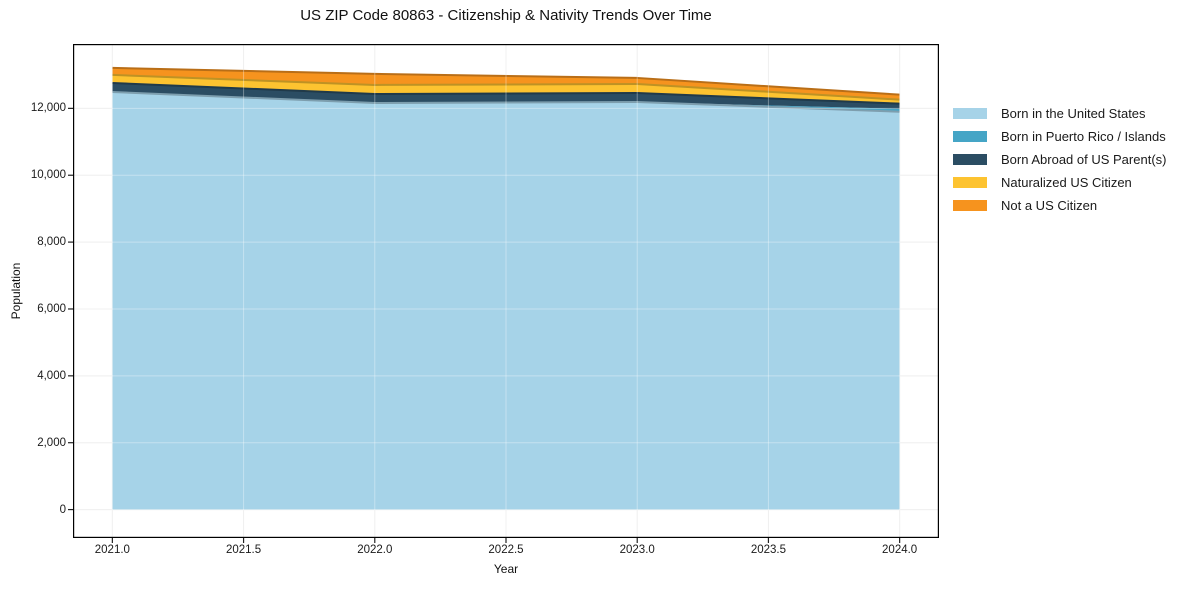  Describe the element at coordinates (51, 308) in the screenshot. I see `y-tick-label: 6,000` at that location.